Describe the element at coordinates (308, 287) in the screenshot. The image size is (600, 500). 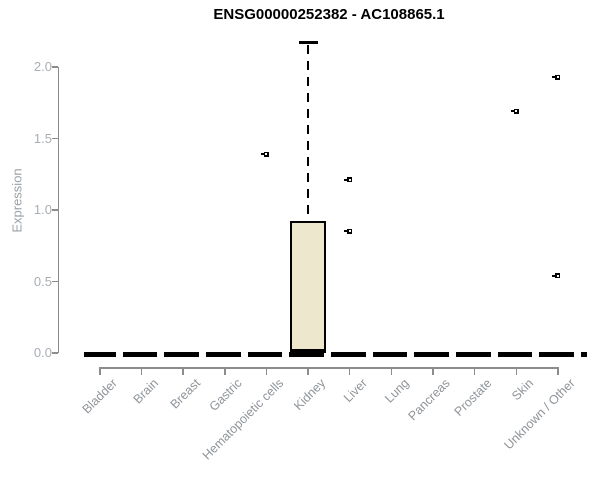
I see `box-body` at that location.